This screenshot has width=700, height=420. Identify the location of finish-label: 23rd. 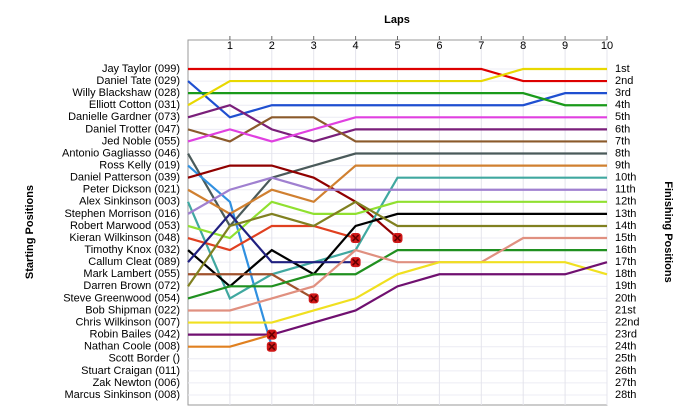
(626, 335).